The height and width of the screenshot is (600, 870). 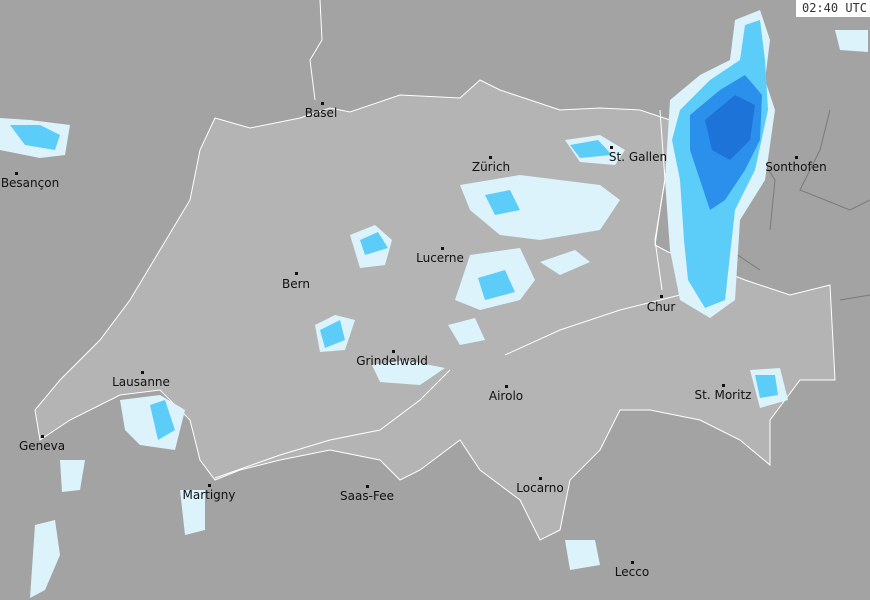 What do you see at coordinates (491, 167) in the screenshot?
I see `city-label-zurich: Zürich` at bounding box center [491, 167].